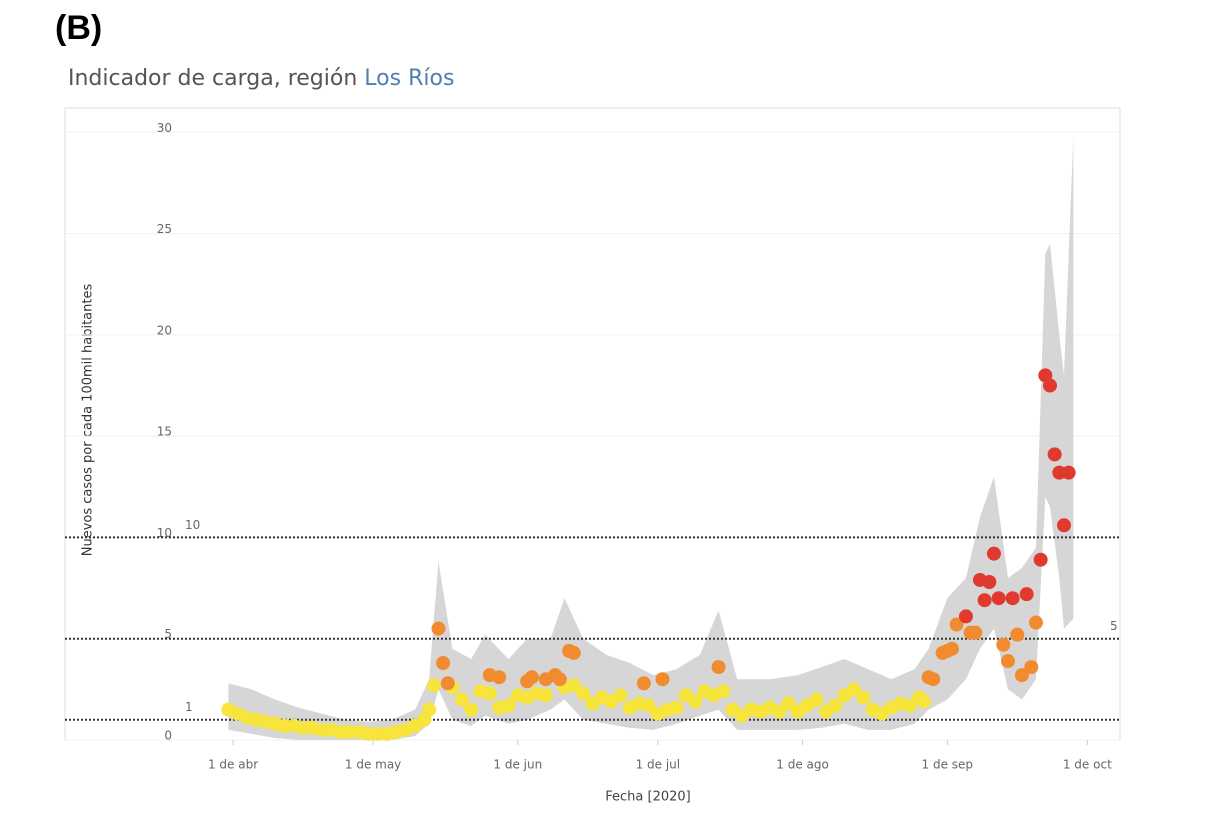 This screenshot has width=1205, height=825. What do you see at coordinates (233, 765) in the screenshot?
I see `x-tick-label: 1 de abr` at bounding box center [233, 765].